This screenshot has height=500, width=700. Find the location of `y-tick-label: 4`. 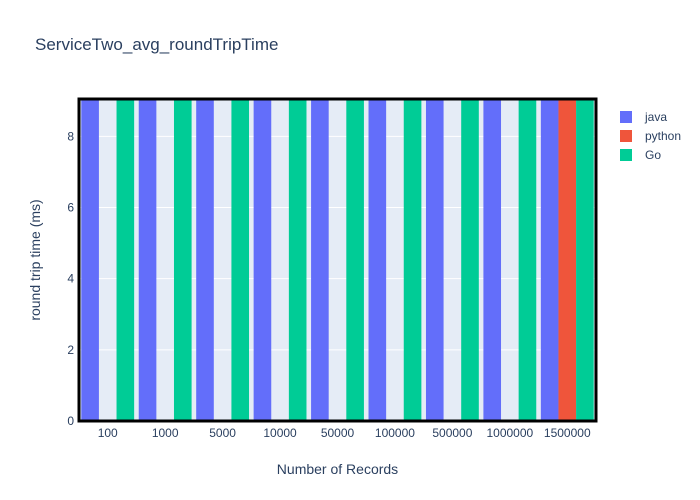

y-tick-label: 4 is located at coordinates (70, 279).